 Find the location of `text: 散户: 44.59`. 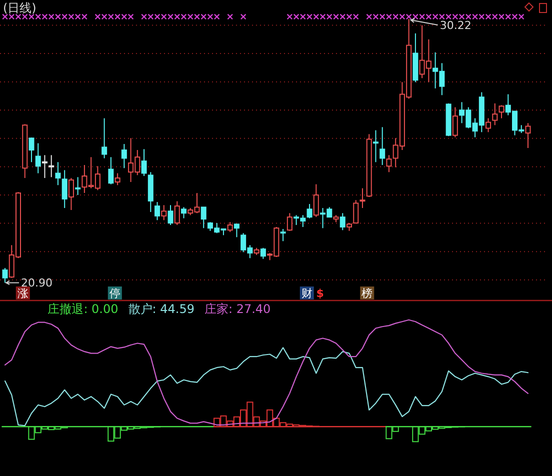

text: 散户: 44.59 is located at coordinates (161, 309).